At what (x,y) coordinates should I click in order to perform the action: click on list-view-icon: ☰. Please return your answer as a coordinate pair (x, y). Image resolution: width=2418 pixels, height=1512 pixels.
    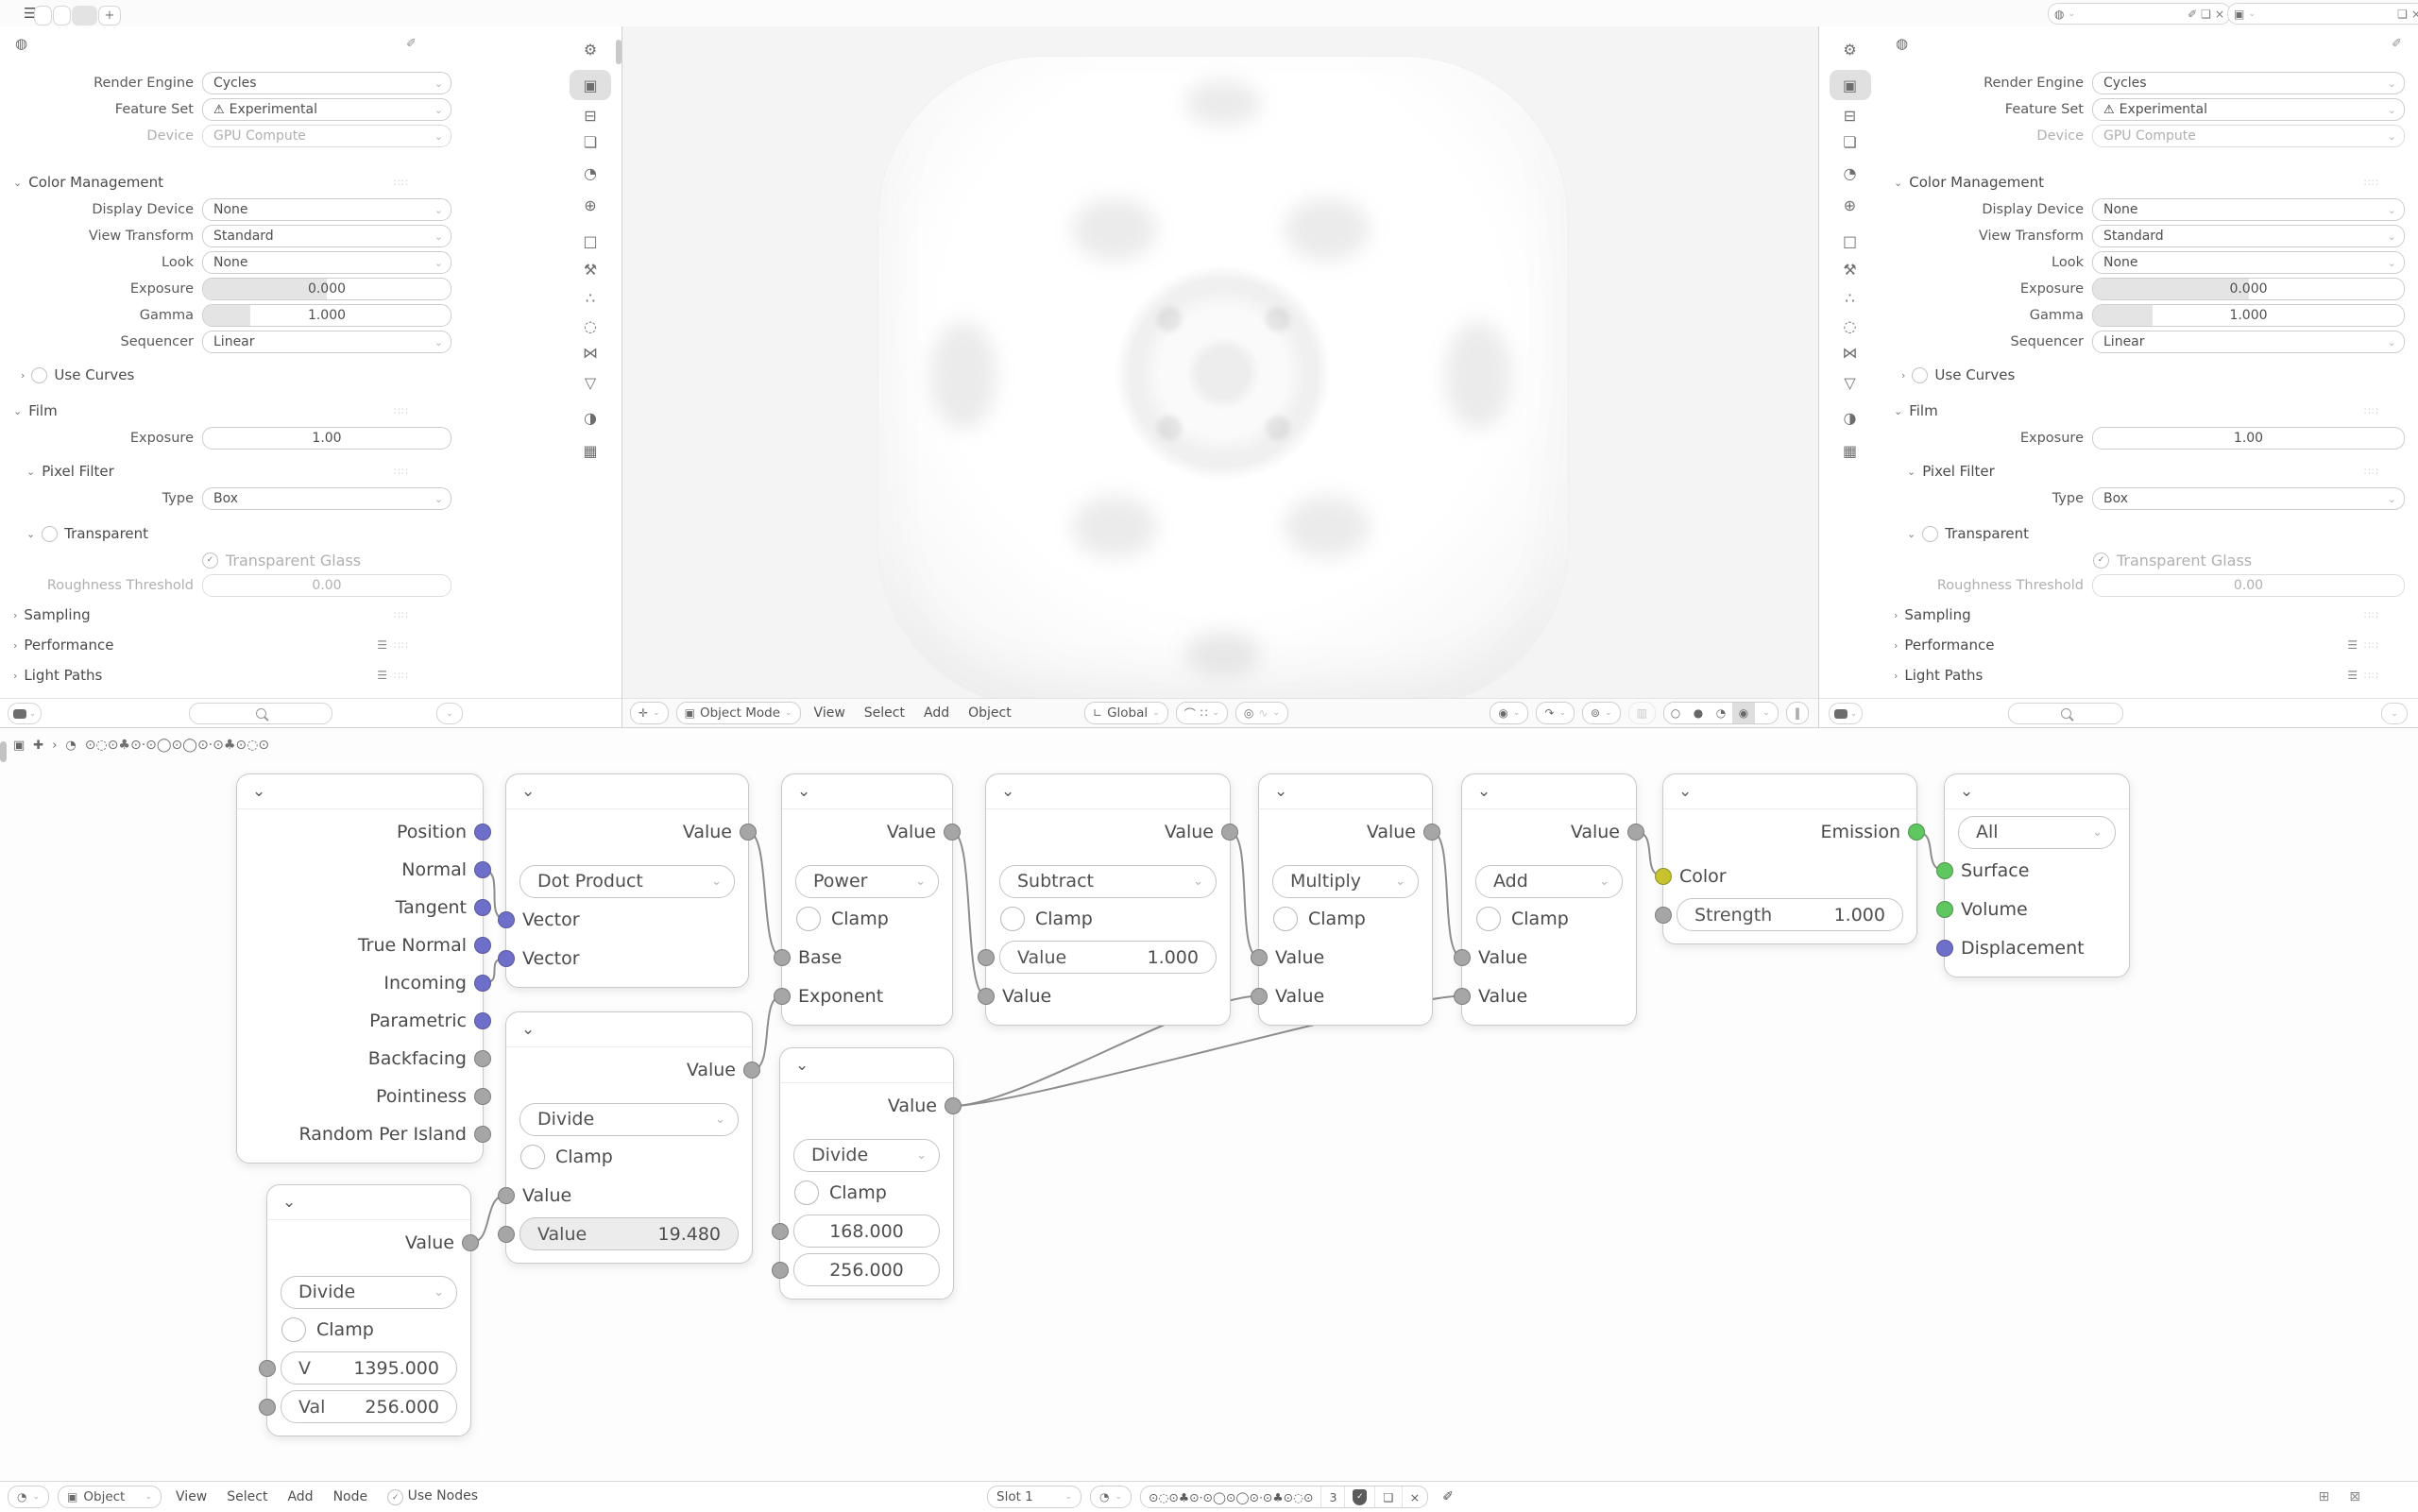
    Looking at the image, I should click on (2352, 675).